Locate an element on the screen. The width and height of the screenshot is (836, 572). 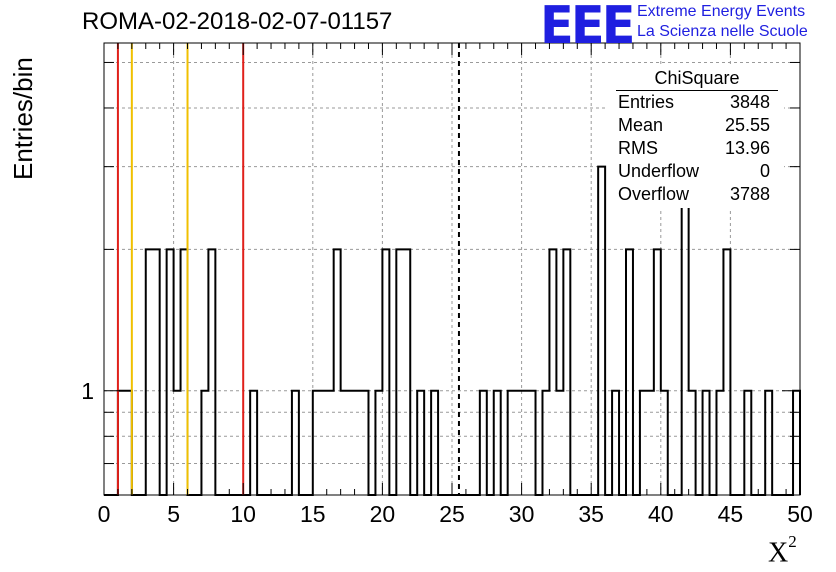
stats-row-overflow: Overflow 3788 is located at coordinates (695, 194).